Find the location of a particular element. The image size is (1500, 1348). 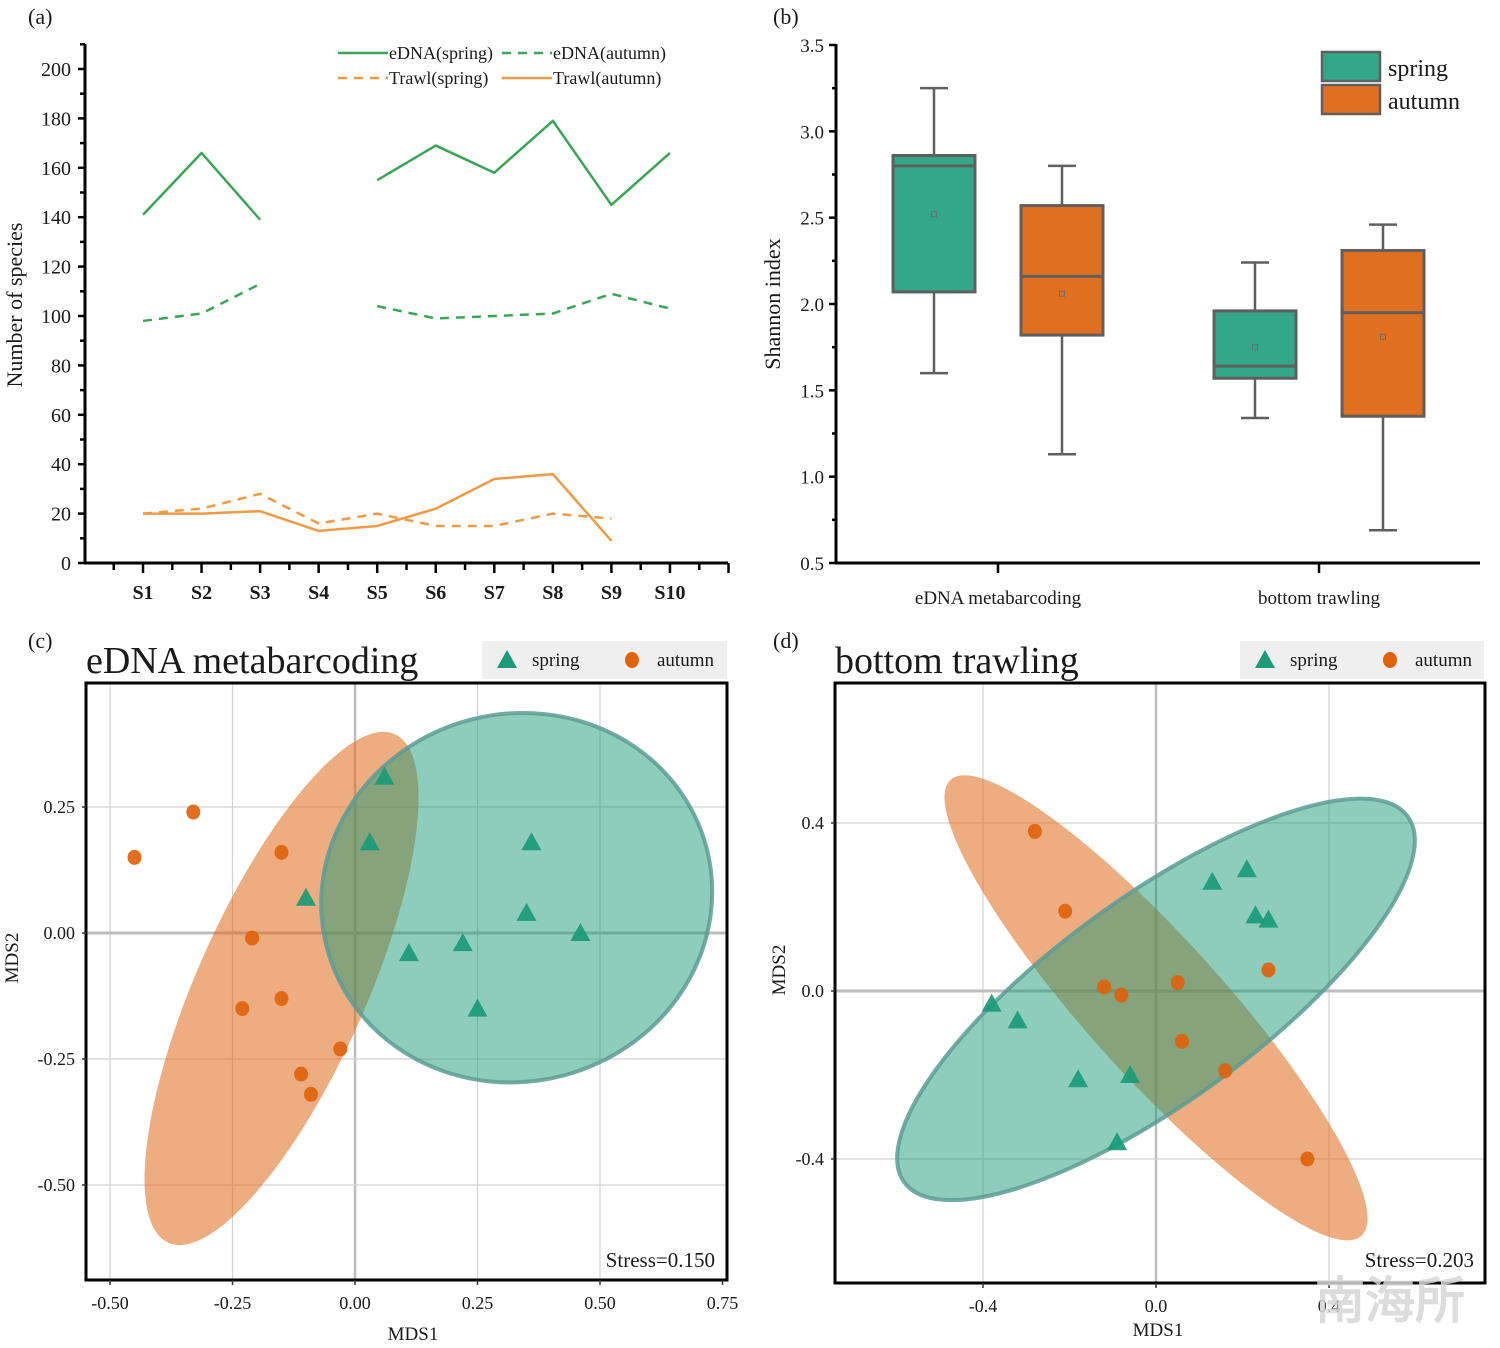

x-tick-label: 0.75 is located at coordinates (723, 1303).